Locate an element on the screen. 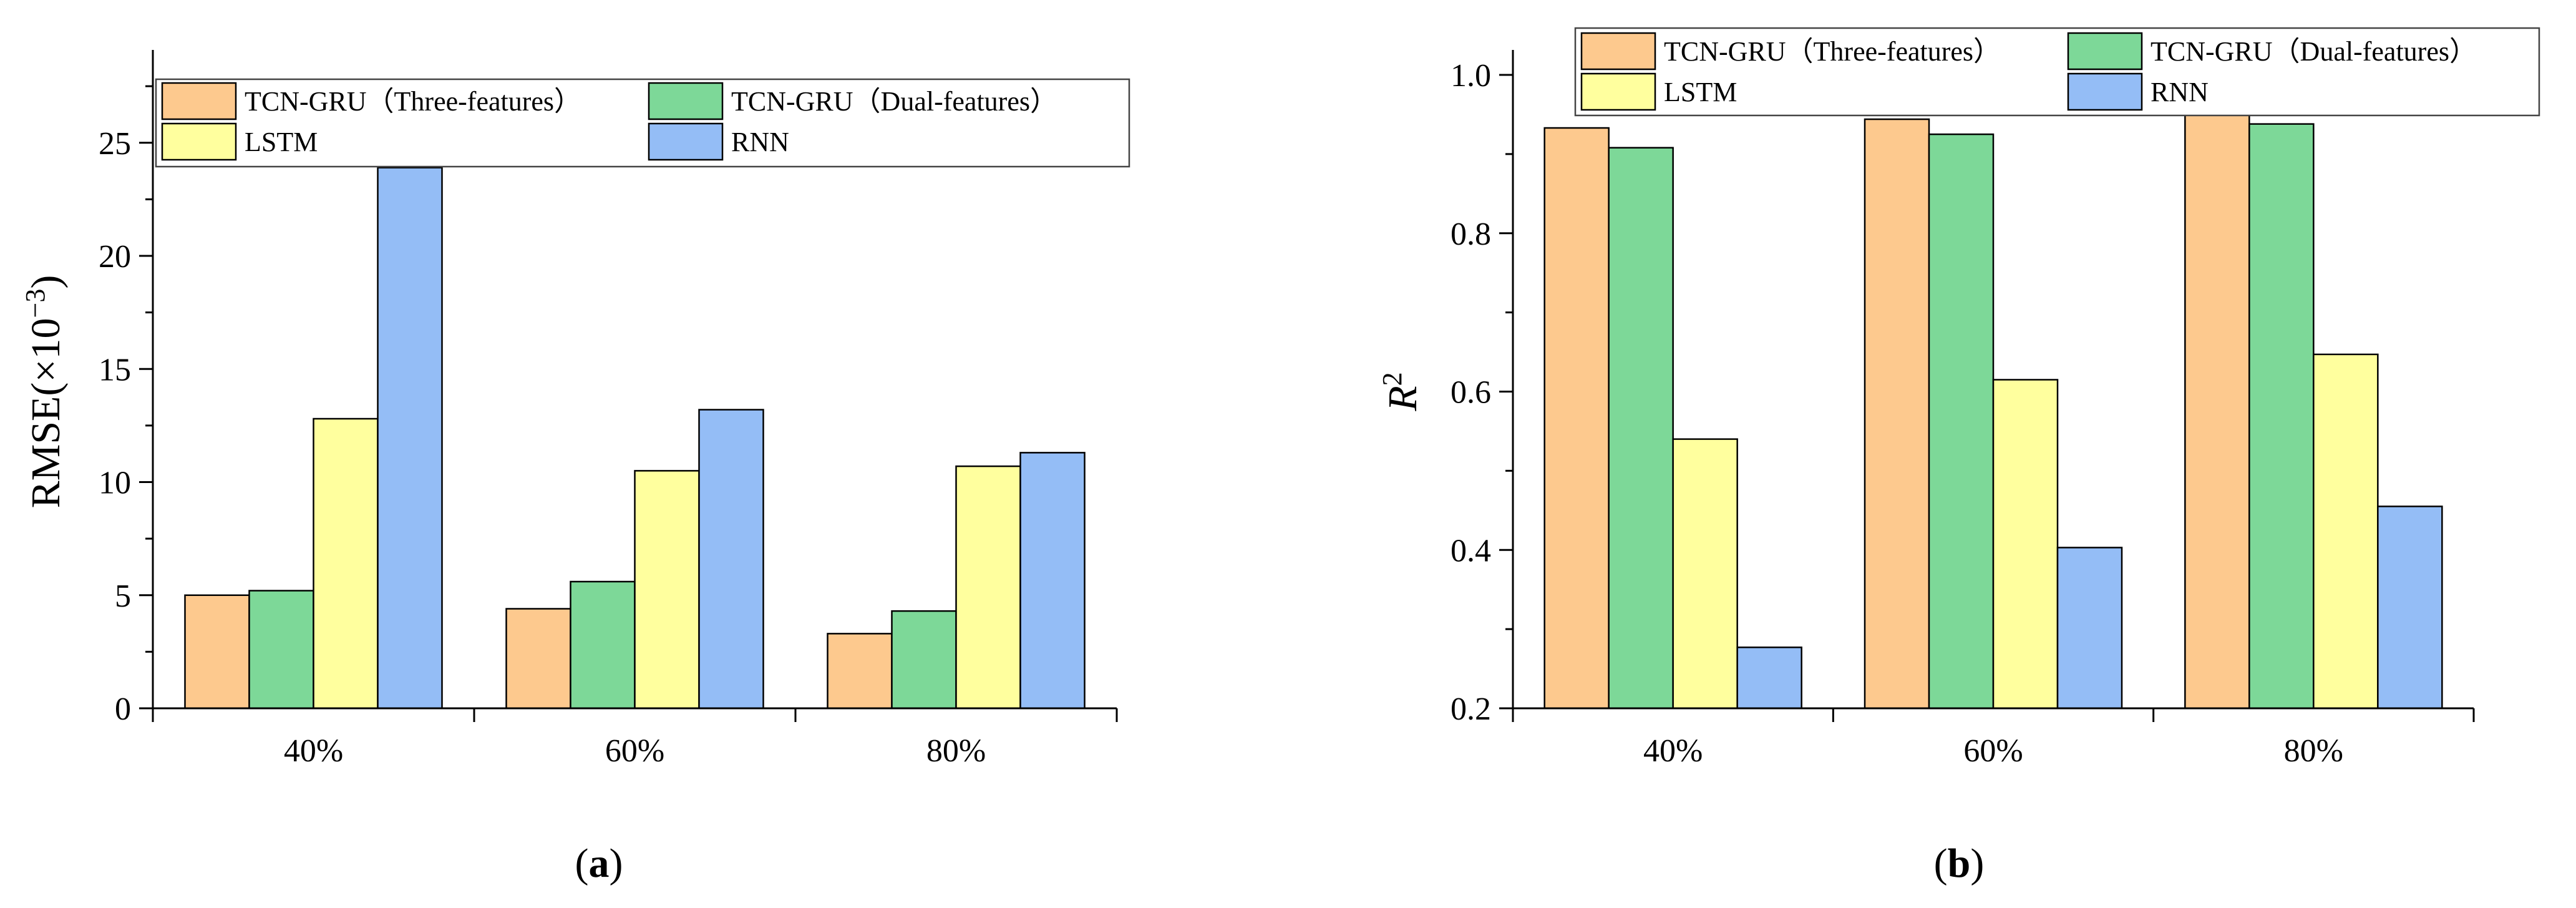 This screenshot has height=908, width=2576. y-tick-label: 10 is located at coordinates (115, 483).